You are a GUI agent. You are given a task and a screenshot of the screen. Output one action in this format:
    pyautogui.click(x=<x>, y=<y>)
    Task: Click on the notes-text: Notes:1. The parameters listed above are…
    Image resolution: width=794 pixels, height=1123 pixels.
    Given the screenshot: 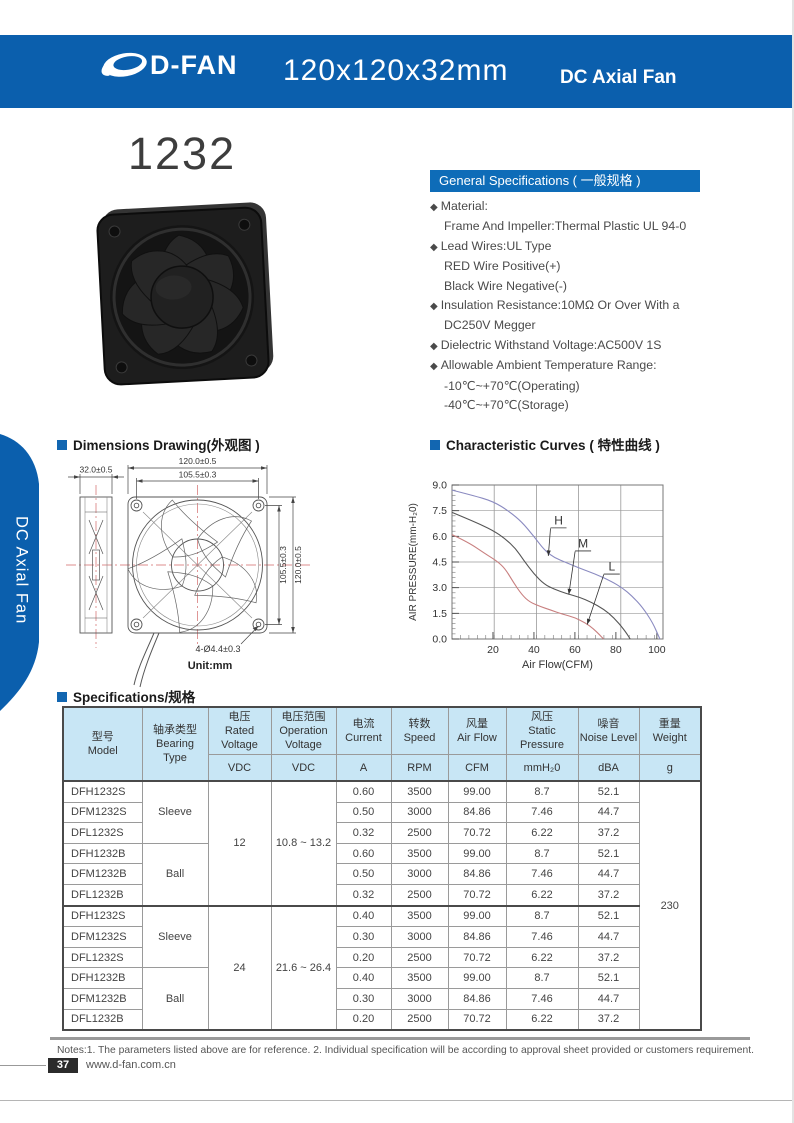 What is the action you would take?
    pyautogui.click(x=405, y=1050)
    